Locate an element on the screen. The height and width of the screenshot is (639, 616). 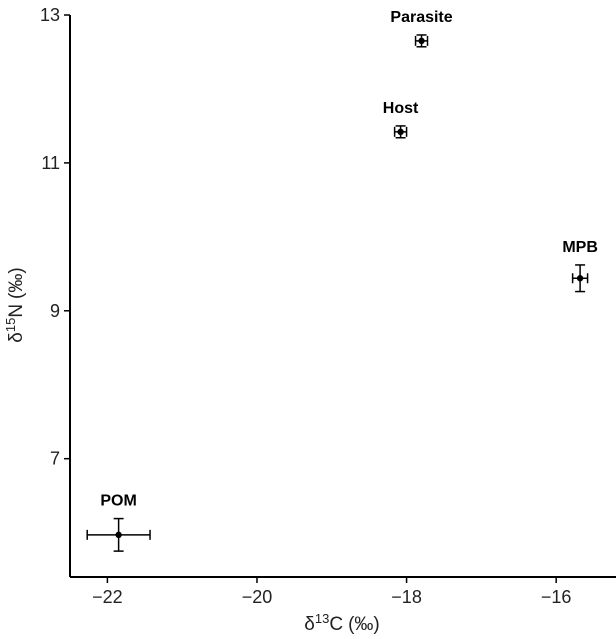
y-tick-label: 13 is located at coordinates (50, 15).